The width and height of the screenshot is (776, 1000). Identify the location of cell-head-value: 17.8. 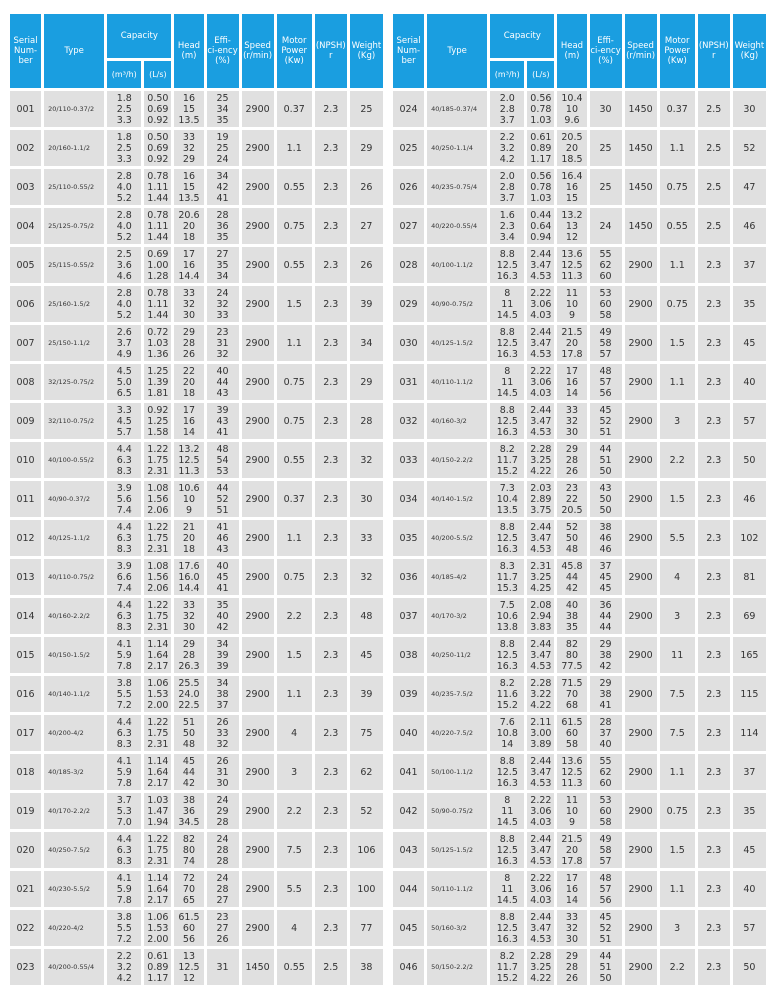
(572, 861).